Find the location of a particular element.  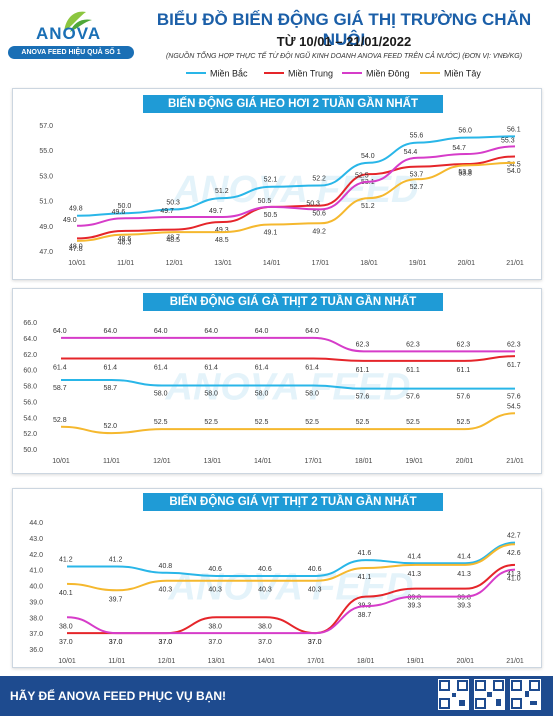

data-label: 42.7 is located at coordinates (514, 536).